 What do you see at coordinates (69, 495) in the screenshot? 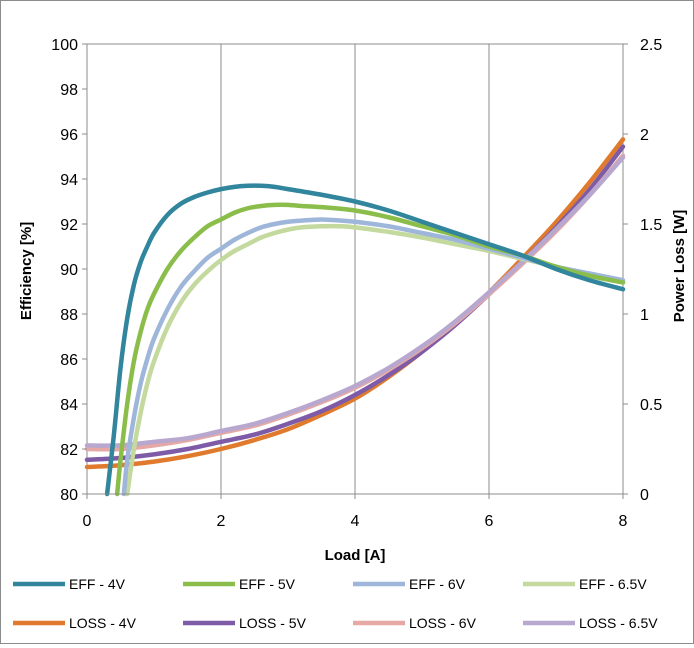
I see `y-tick-label: 80` at bounding box center [69, 495].